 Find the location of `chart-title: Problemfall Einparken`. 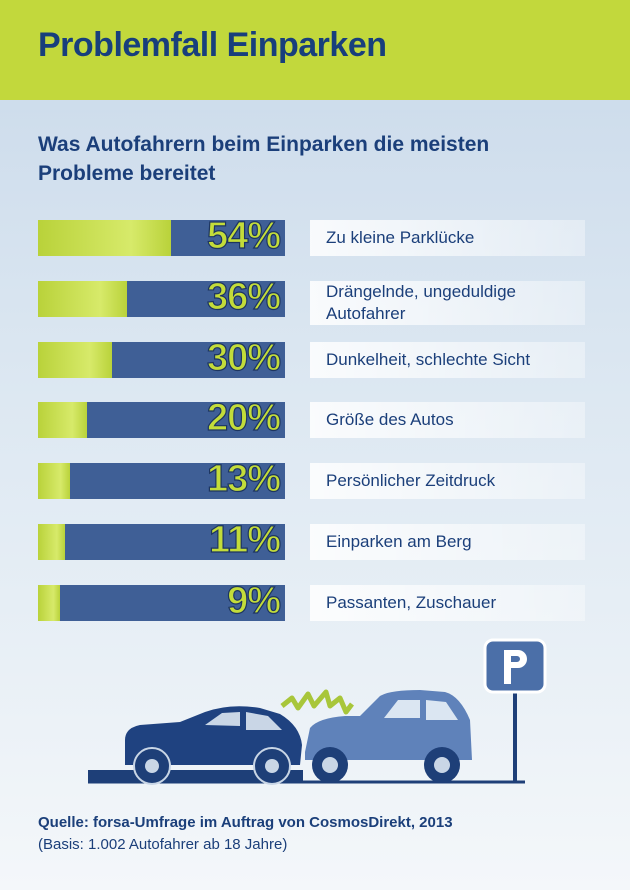

chart-title: Problemfall Einparken is located at coordinates (212, 45).